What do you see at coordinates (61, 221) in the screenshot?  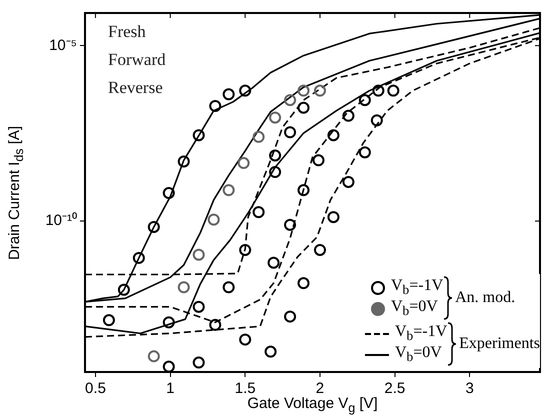 I see `y-tick-label: 10⁻¹⁰` at bounding box center [61, 221].